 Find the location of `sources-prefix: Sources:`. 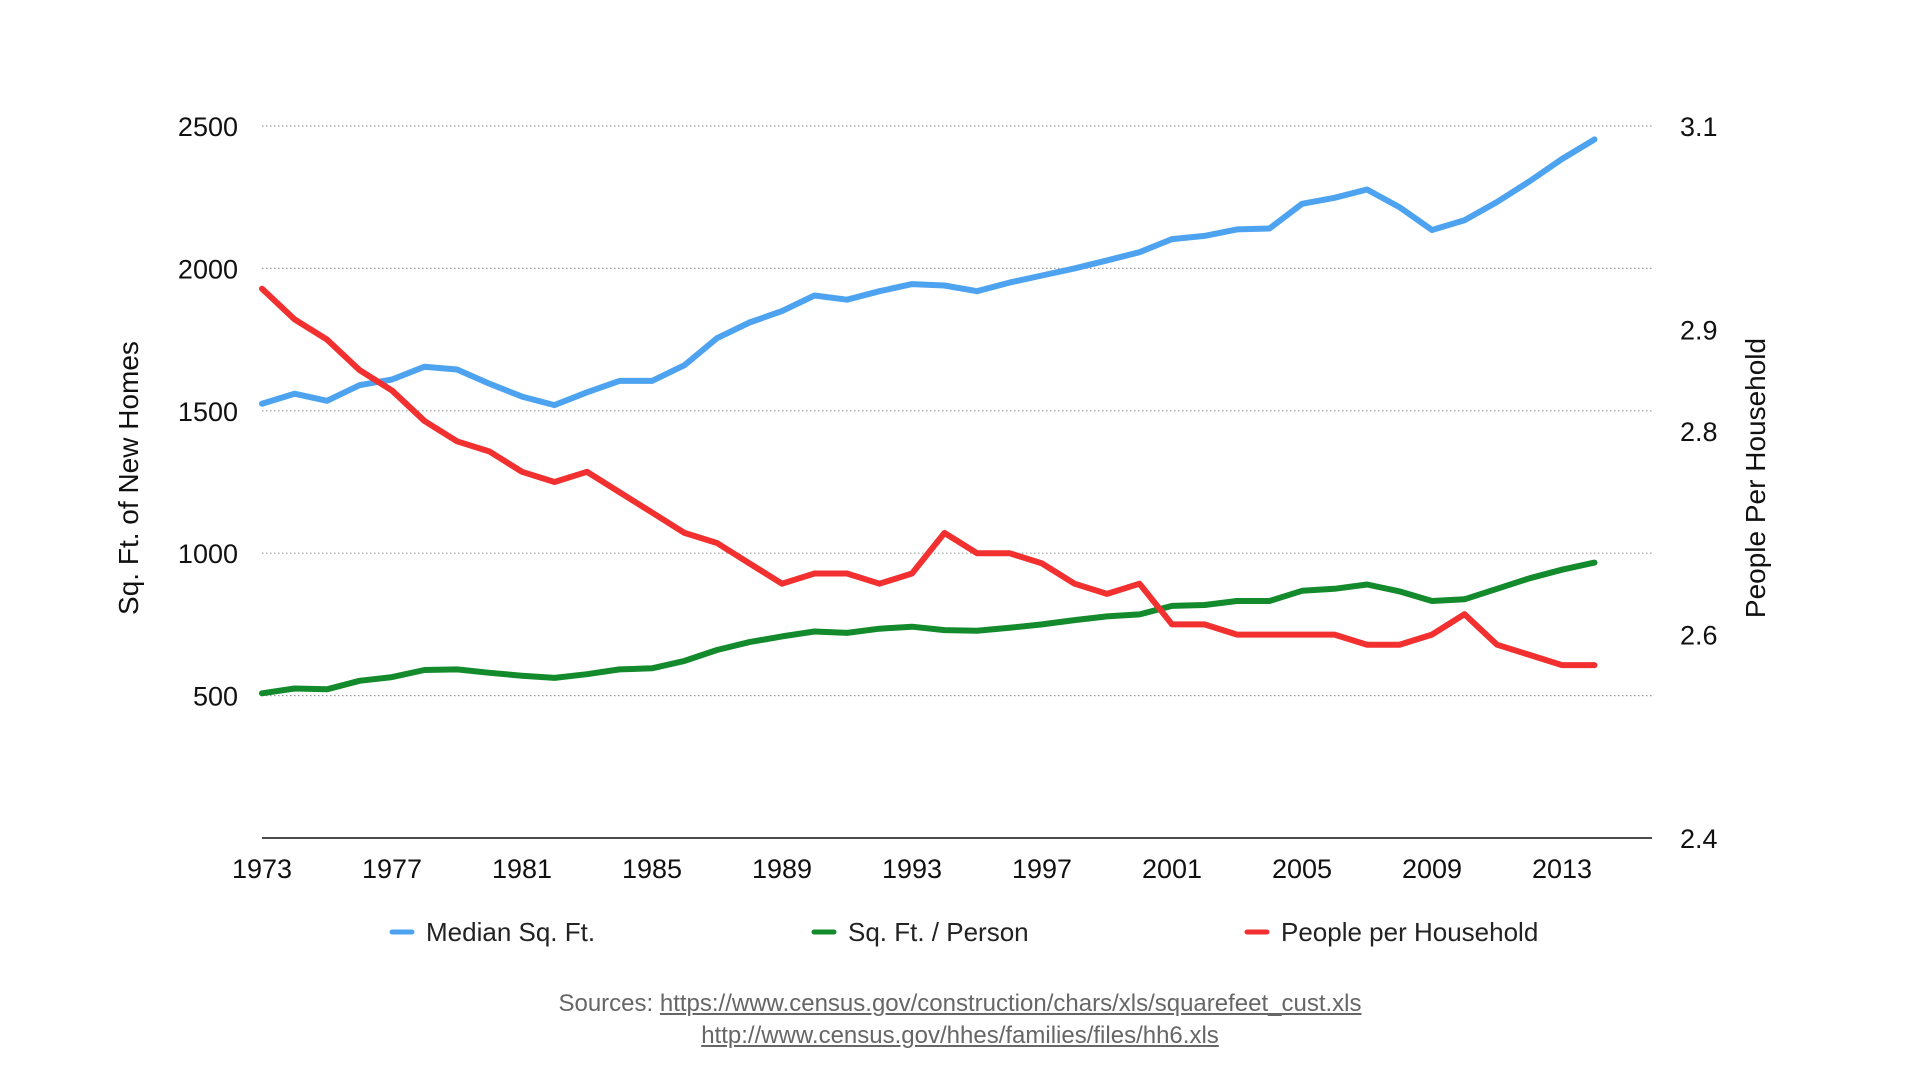

sources-prefix: Sources: is located at coordinates (609, 1003).